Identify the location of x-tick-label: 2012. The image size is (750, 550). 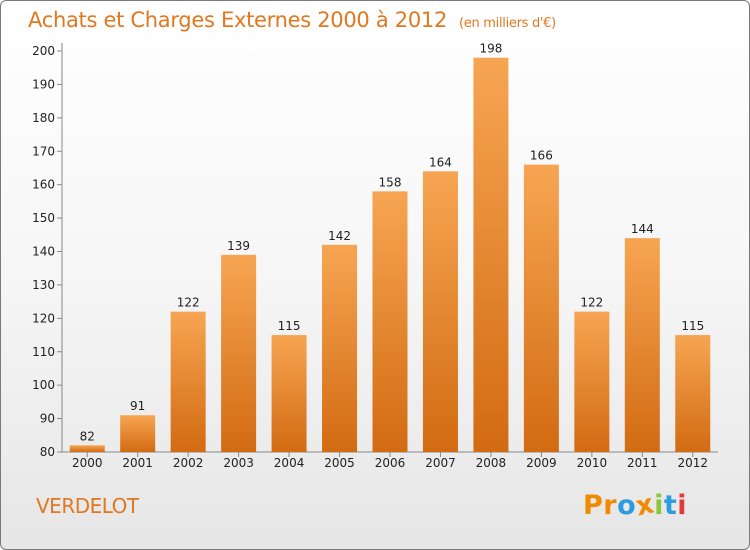
(692, 463).